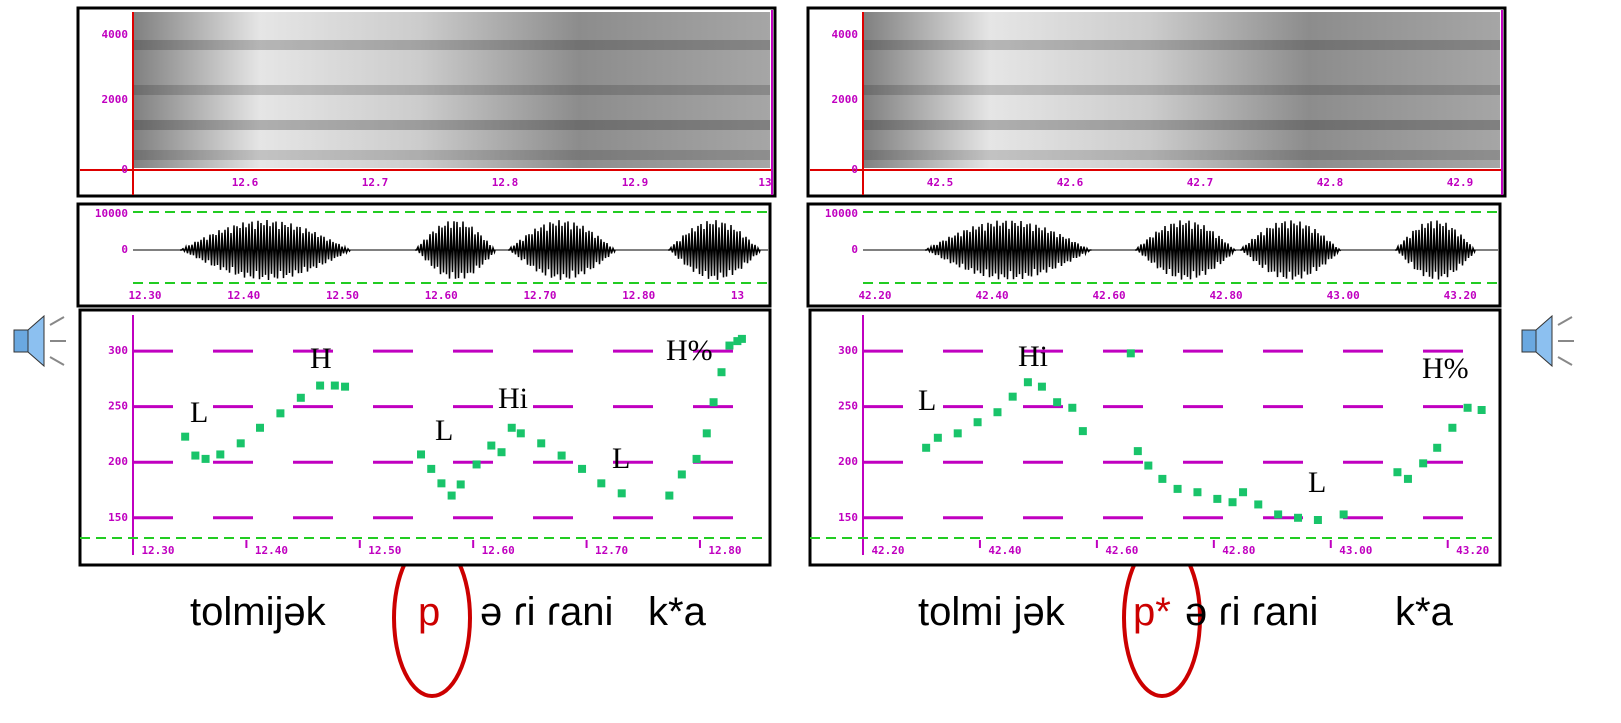 The width and height of the screenshot is (1621, 723). What do you see at coordinates (1424, 612) in the screenshot?
I see `transcription-segment: k*a` at bounding box center [1424, 612].